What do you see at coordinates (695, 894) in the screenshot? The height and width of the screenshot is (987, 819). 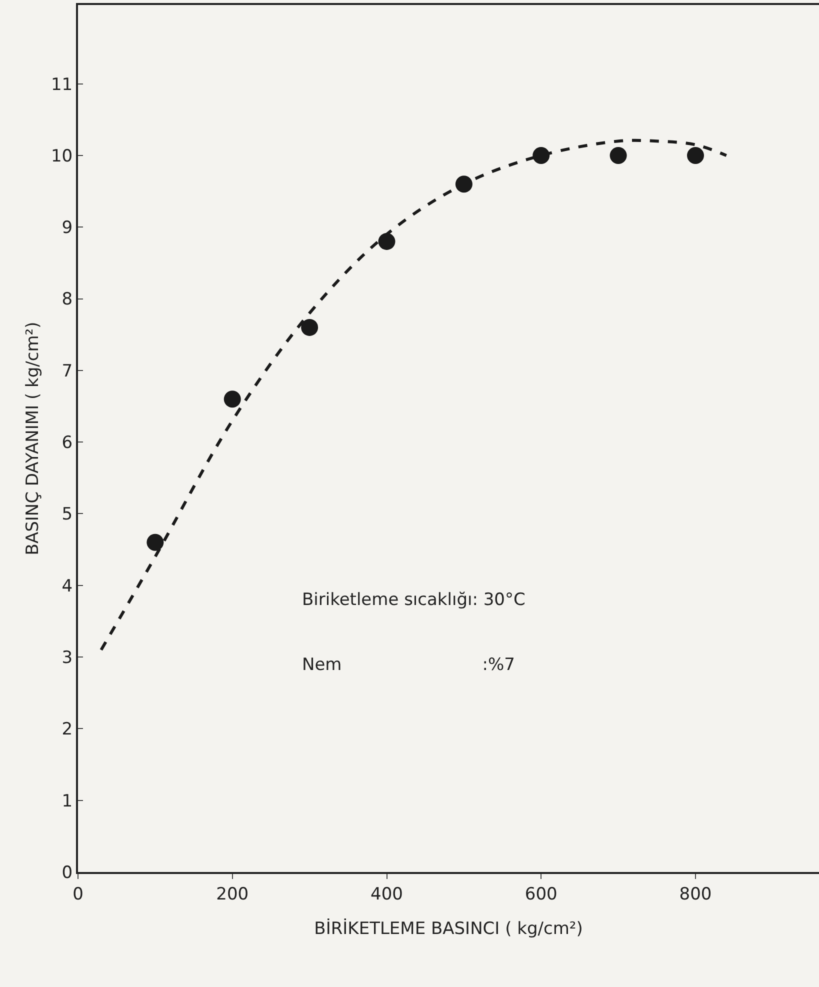 I see `x-tick-label: 800` at bounding box center [695, 894].